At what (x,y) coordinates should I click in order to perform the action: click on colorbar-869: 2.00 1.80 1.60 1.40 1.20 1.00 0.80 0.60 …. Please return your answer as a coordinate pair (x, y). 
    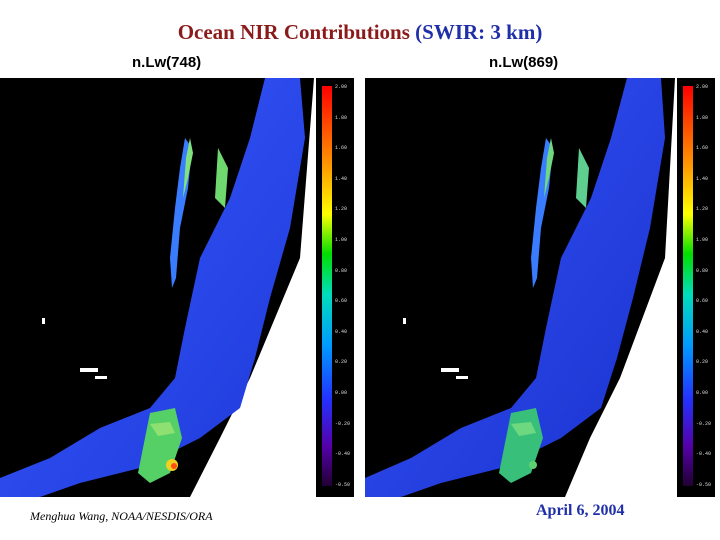
    Looking at the image, I should click on (696, 287).